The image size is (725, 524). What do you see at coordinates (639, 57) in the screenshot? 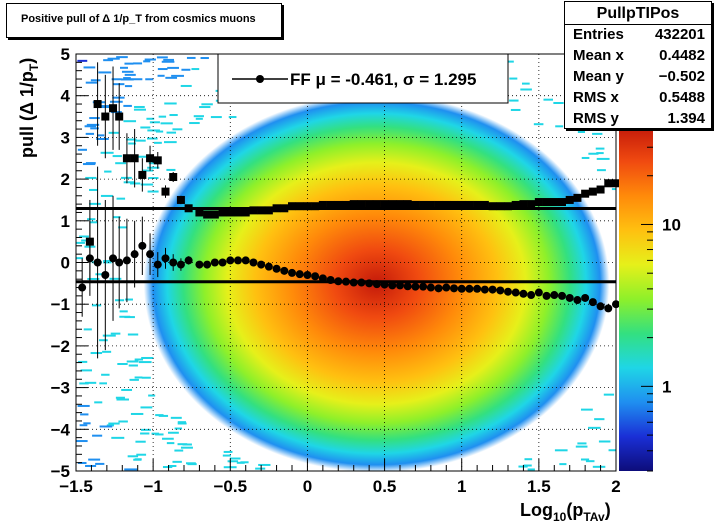
I see `stats-row: Mean x 0.4482` at bounding box center [639, 57].